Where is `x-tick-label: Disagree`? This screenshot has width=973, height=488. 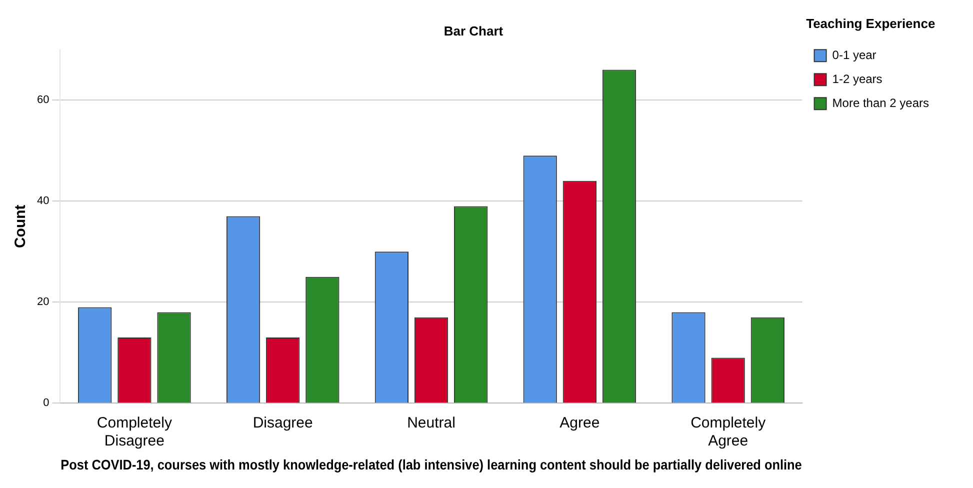
x-tick-label: Disagree is located at coordinates (282, 423).